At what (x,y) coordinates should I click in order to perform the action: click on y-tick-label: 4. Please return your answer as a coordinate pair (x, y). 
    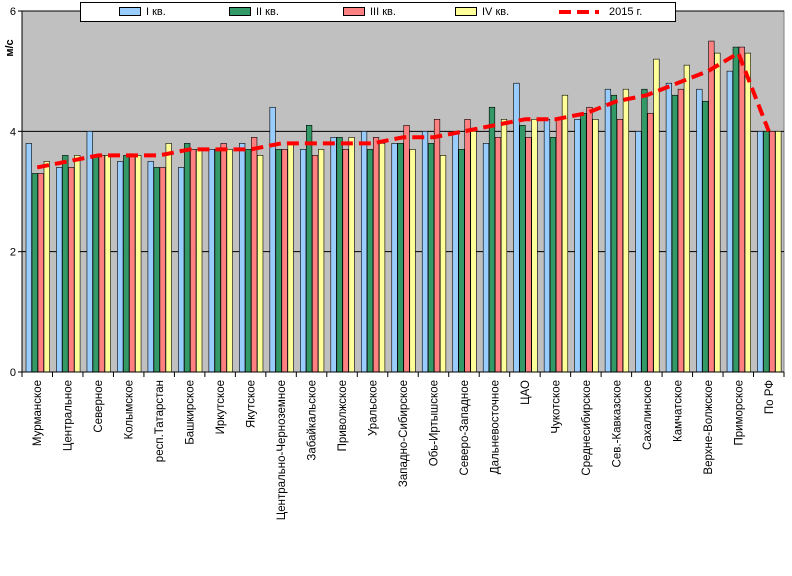
    Looking at the image, I should click on (13, 132).